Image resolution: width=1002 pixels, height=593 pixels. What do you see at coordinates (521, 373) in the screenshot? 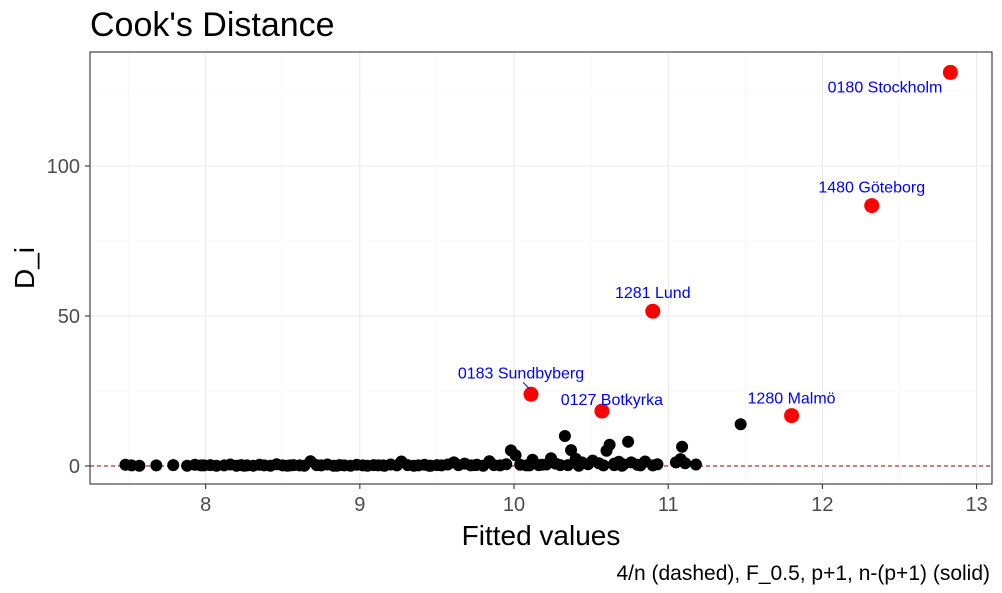
I see `point-label: 0183 Sundbyberg` at bounding box center [521, 373].